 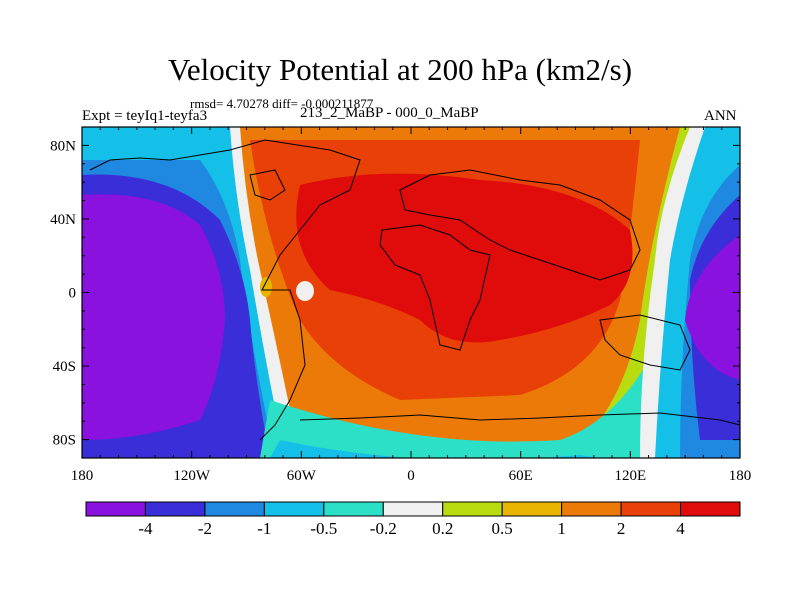 I want to click on x-axis-labels: 180 120W 60W 0 60E 120E 180, so click(x=411, y=476).